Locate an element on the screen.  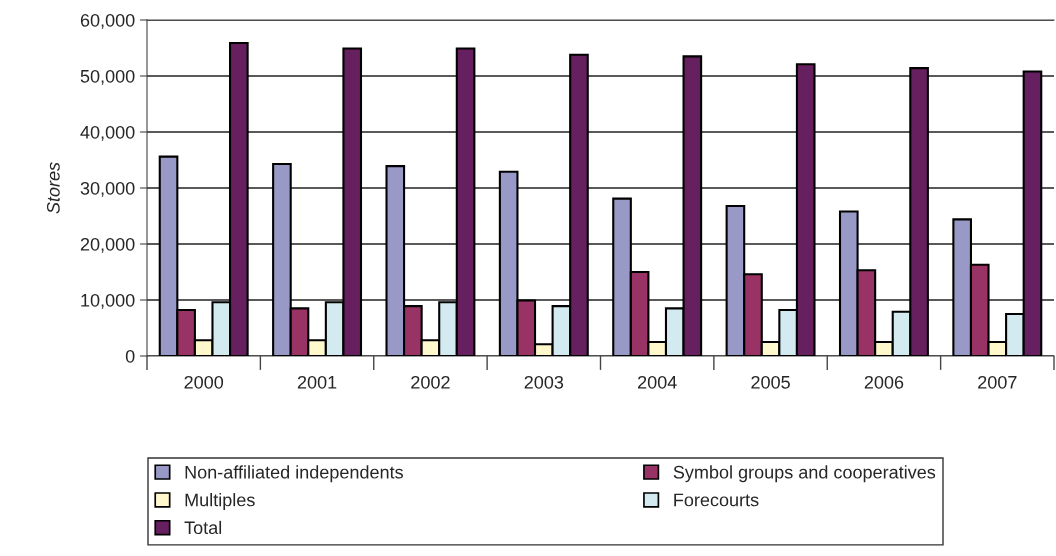
x-tick-label: 2002 is located at coordinates (430, 382).